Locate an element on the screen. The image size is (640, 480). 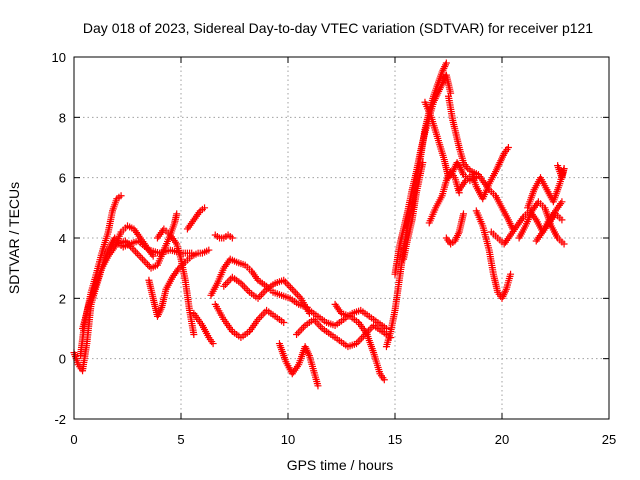
y-tick-labels: -2 0 2 4 6 8 10 is located at coordinates (59, 238).